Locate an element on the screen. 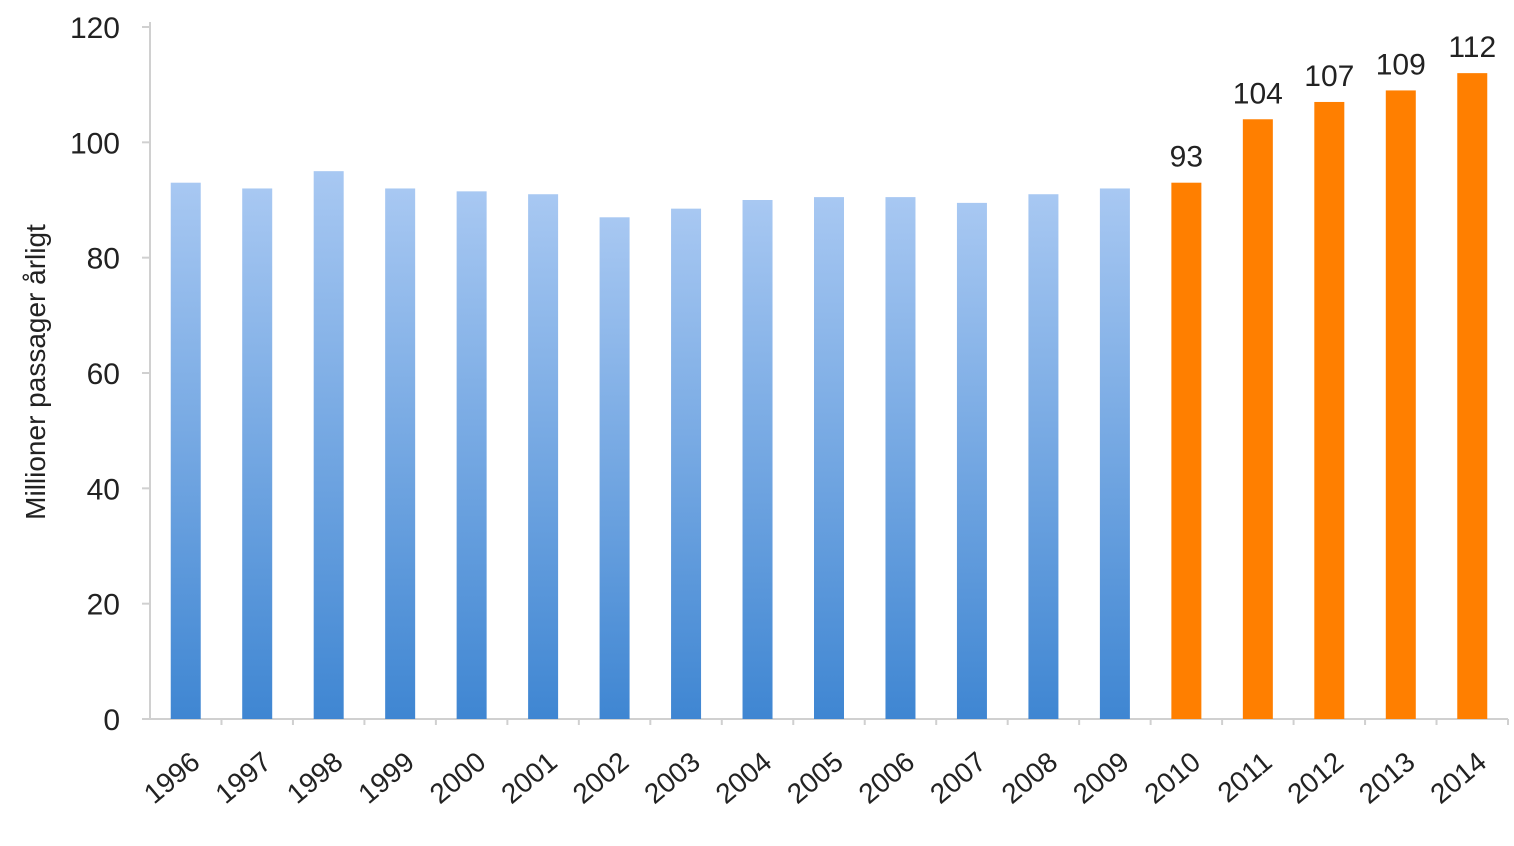  bar-2001 is located at coordinates (543, 456).